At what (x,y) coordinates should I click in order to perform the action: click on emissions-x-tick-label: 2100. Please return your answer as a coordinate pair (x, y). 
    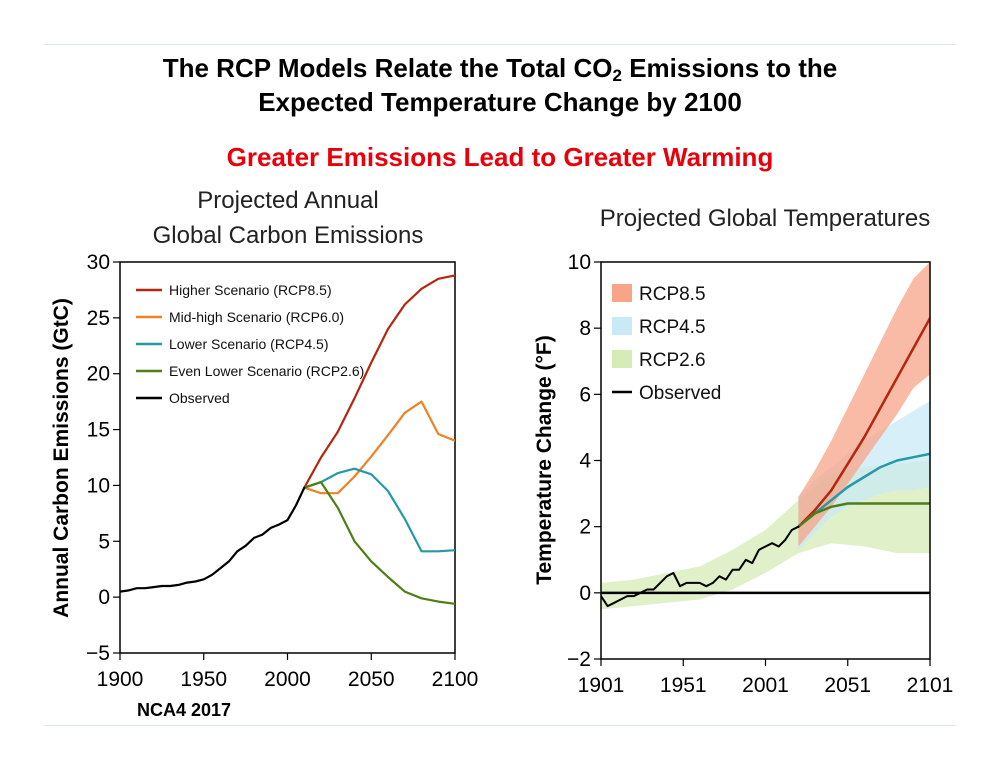
    Looking at the image, I should click on (455, 679).